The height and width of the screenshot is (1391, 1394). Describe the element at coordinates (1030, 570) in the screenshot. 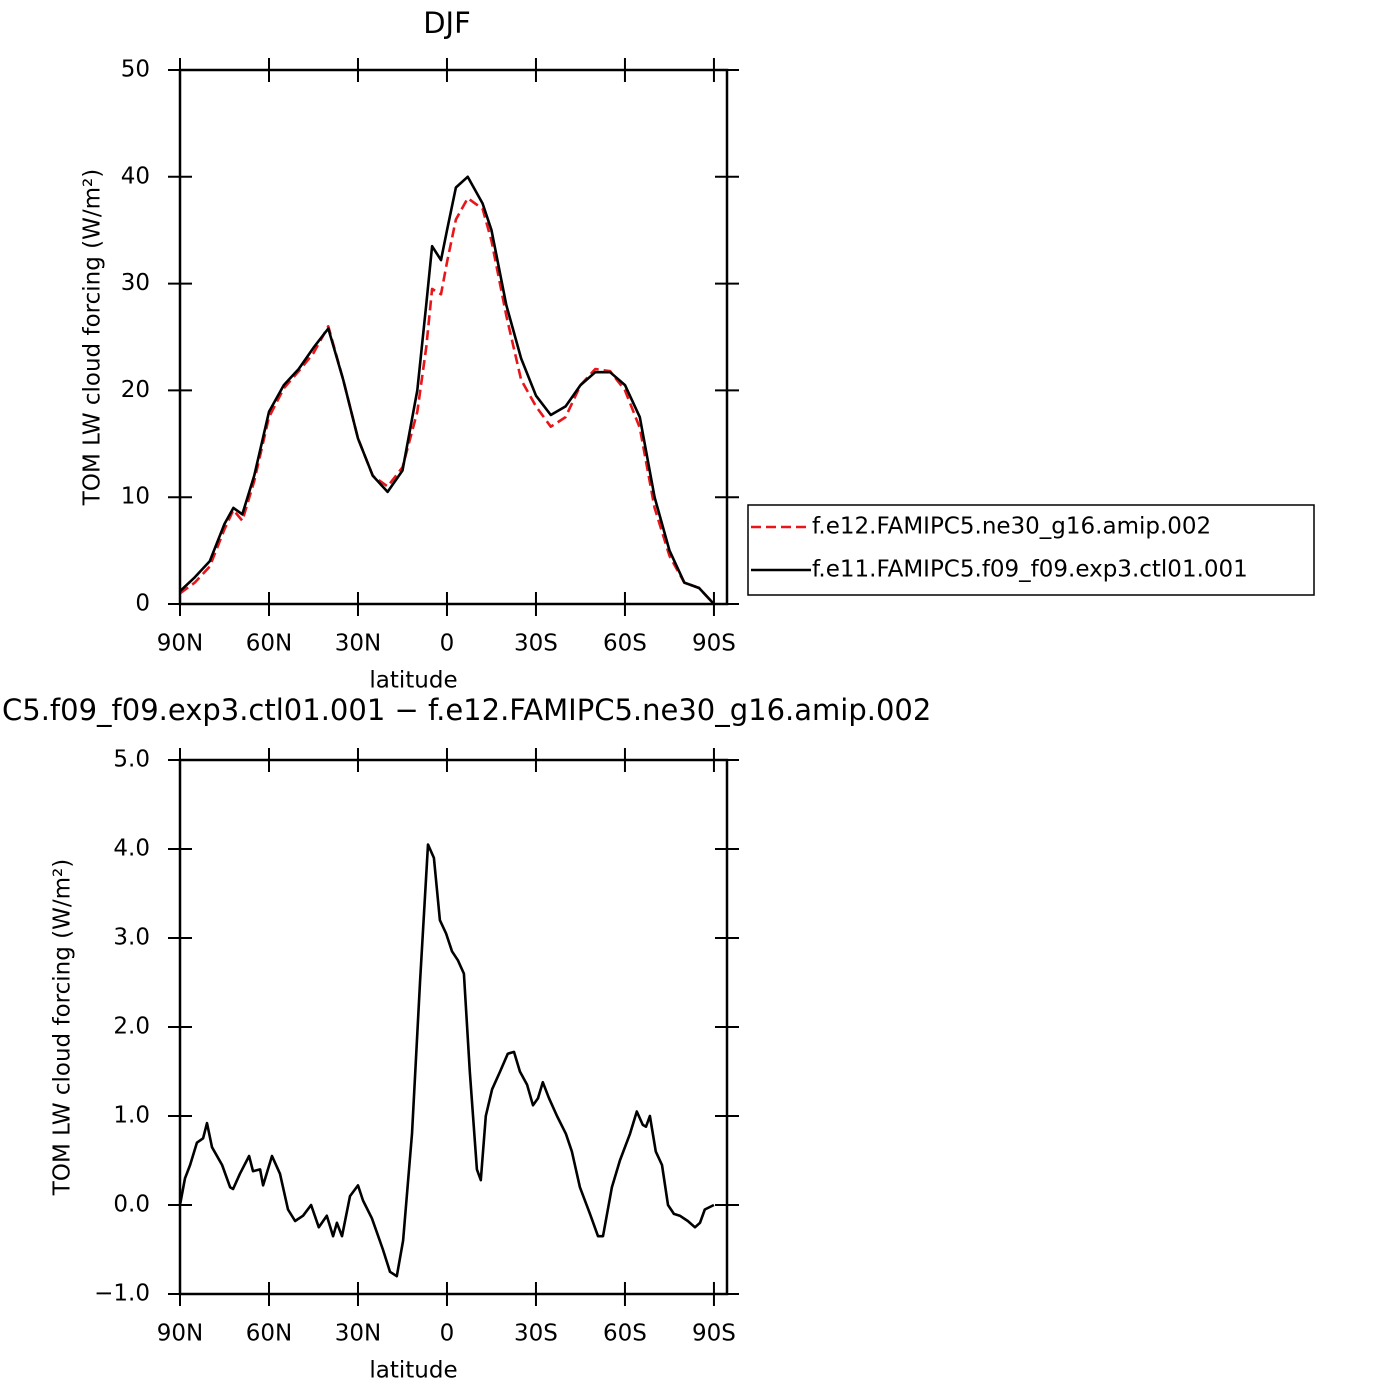

I see `legend-label: f.e11.FAMIPC5.f09_f09.exp3.ctl01.001` at that location.